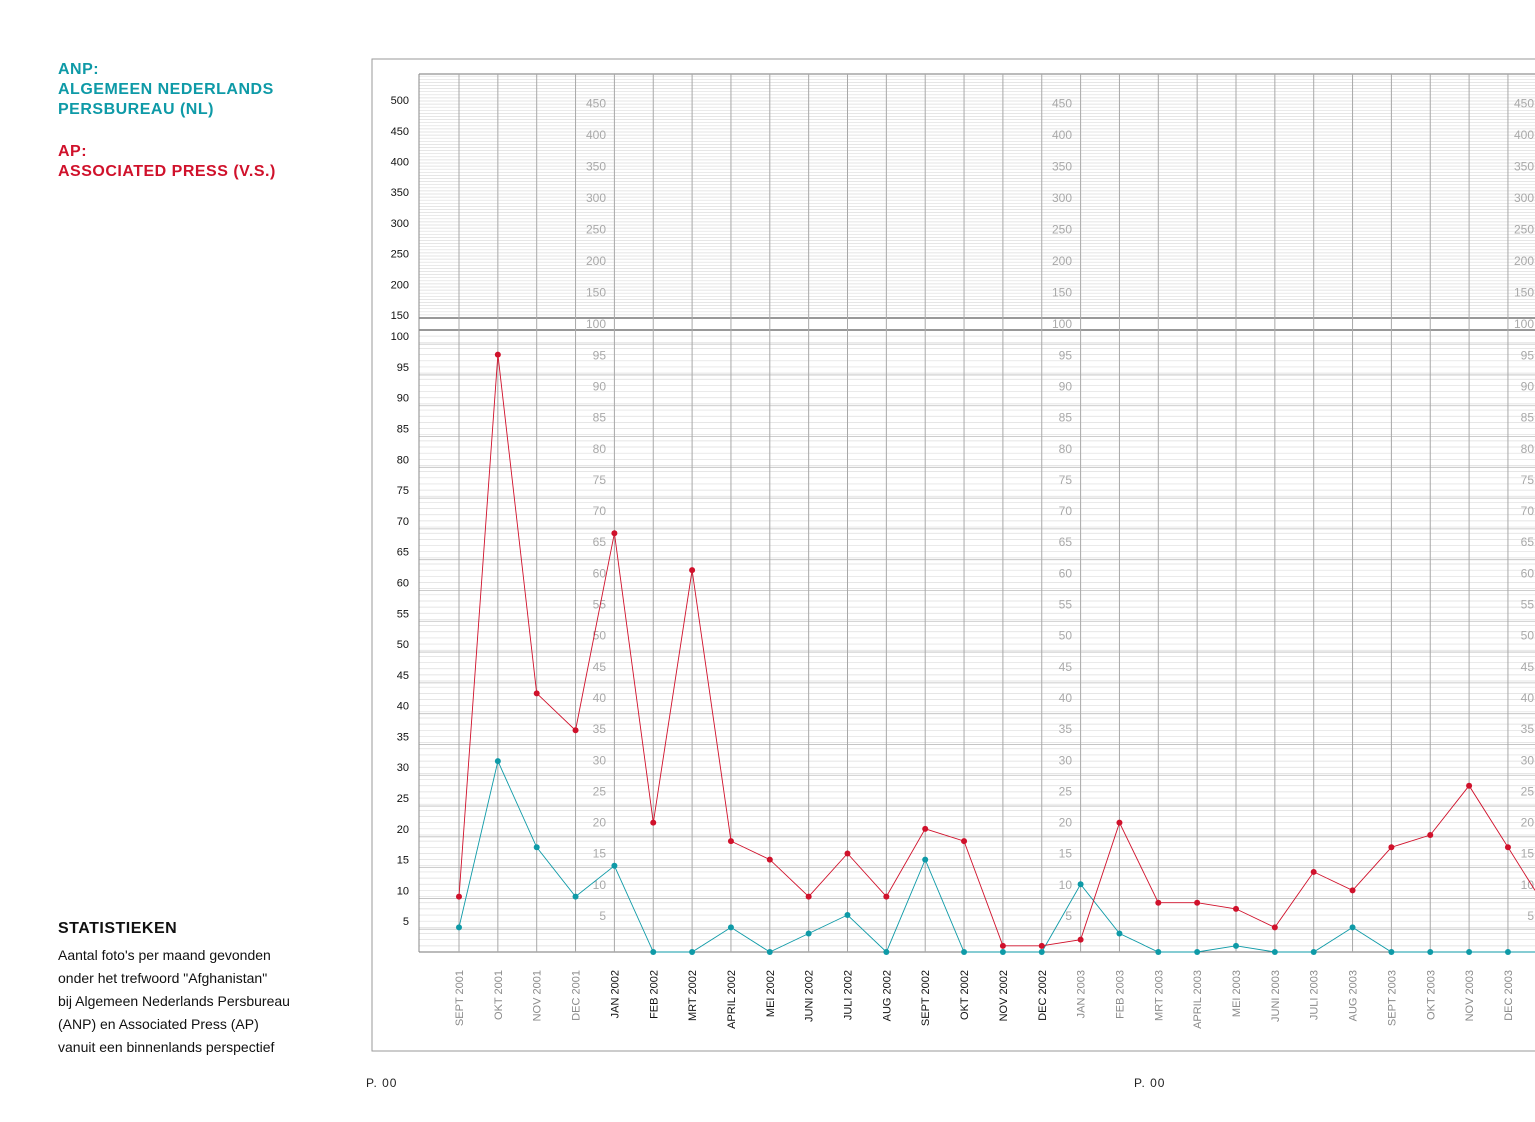 The width and height of the screenshot is (1535, 1122). Describe the element at coordinates (403, 368) in the screenshot. I see `y-tick-label: 95` at that location.